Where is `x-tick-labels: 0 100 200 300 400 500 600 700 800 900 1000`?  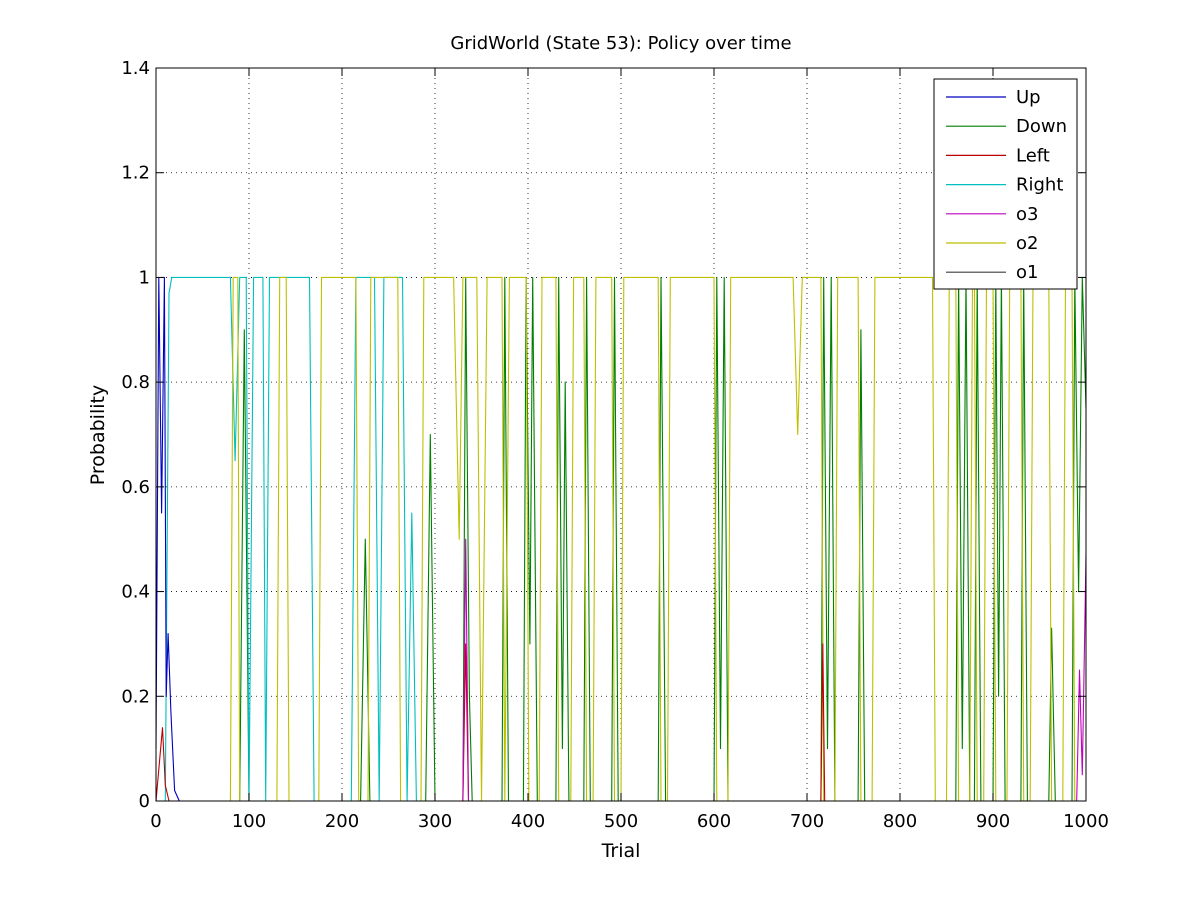 x-tick-labels: 0 100 200 300 400 500 600 700 800 900 1000 is located at coordinates (629, 821).